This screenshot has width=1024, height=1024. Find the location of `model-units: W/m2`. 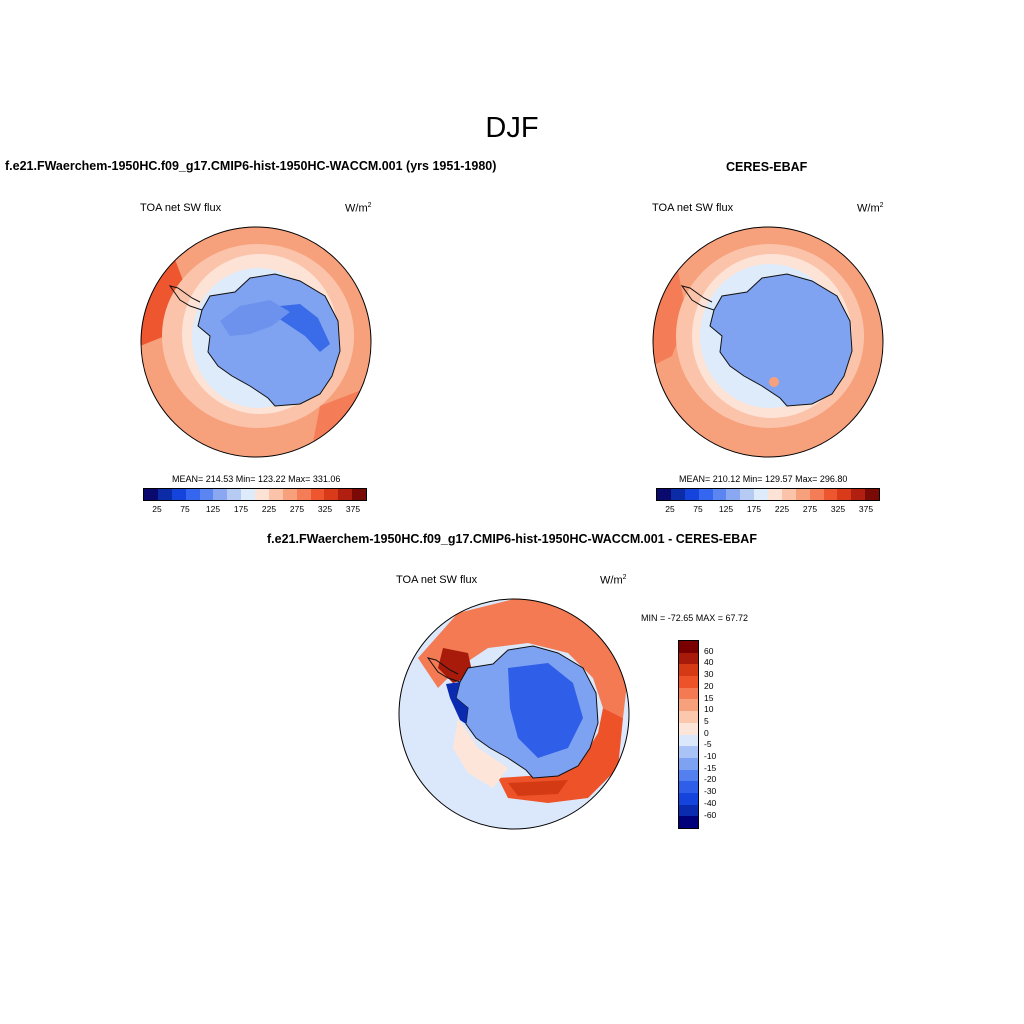

model-units: W/m2 is located at coordinates (358, 208).